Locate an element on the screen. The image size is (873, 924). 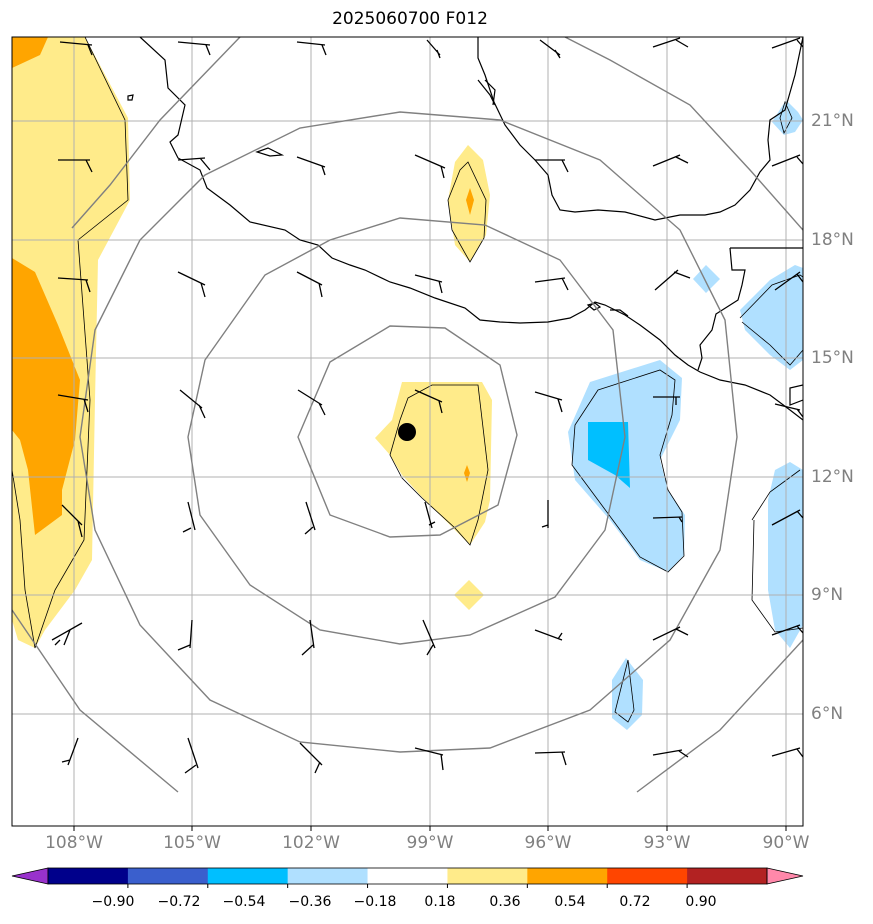
colorbar is located at coordinates (407, 877).